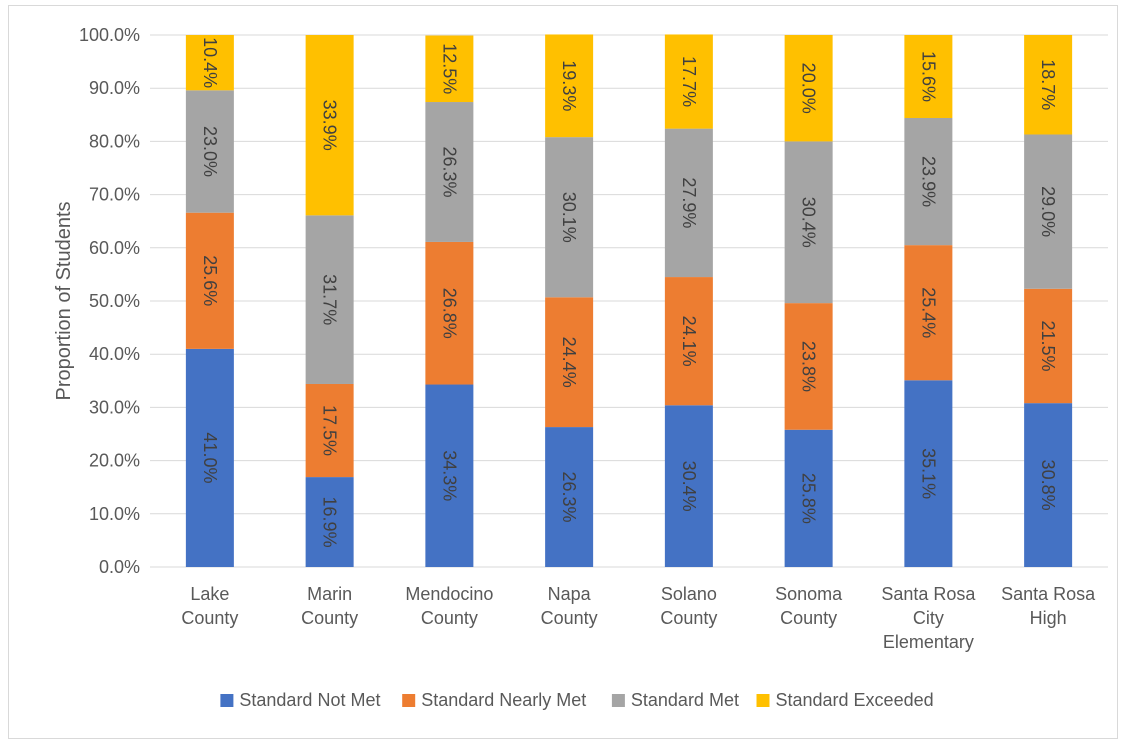 Image resolution: width=1126 pixels, height=744 pixels. Describe the element at coordinates (689, 594) in the screenshot. I see `x-category-label: Solano` at that location.